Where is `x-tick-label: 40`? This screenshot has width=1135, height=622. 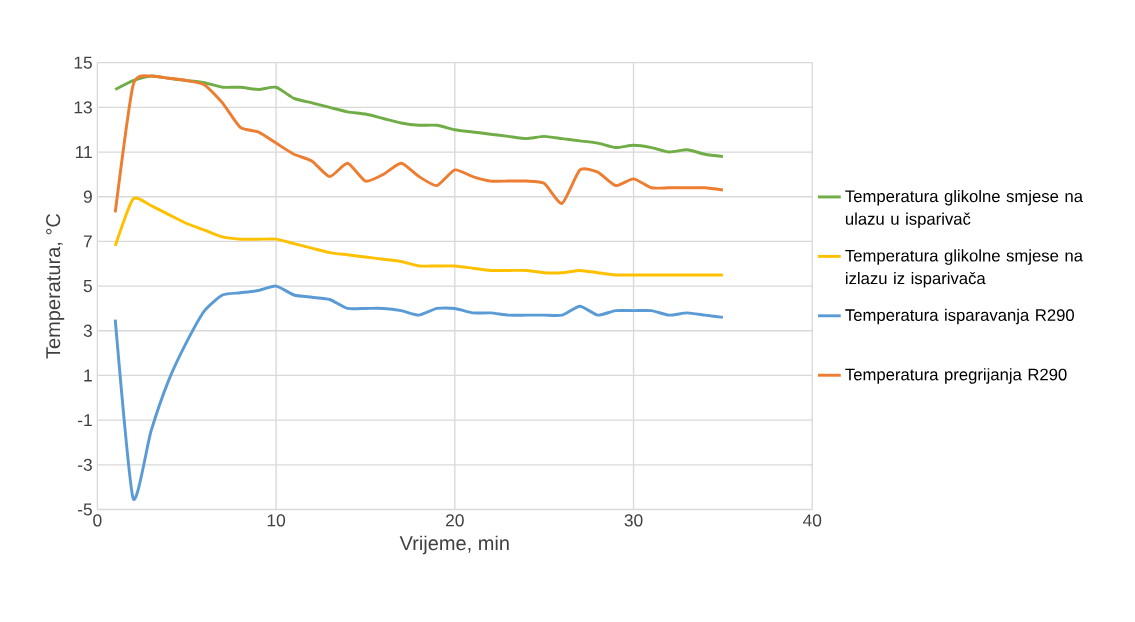
x-tick-label: 40 is located at coordinates (812, 520).